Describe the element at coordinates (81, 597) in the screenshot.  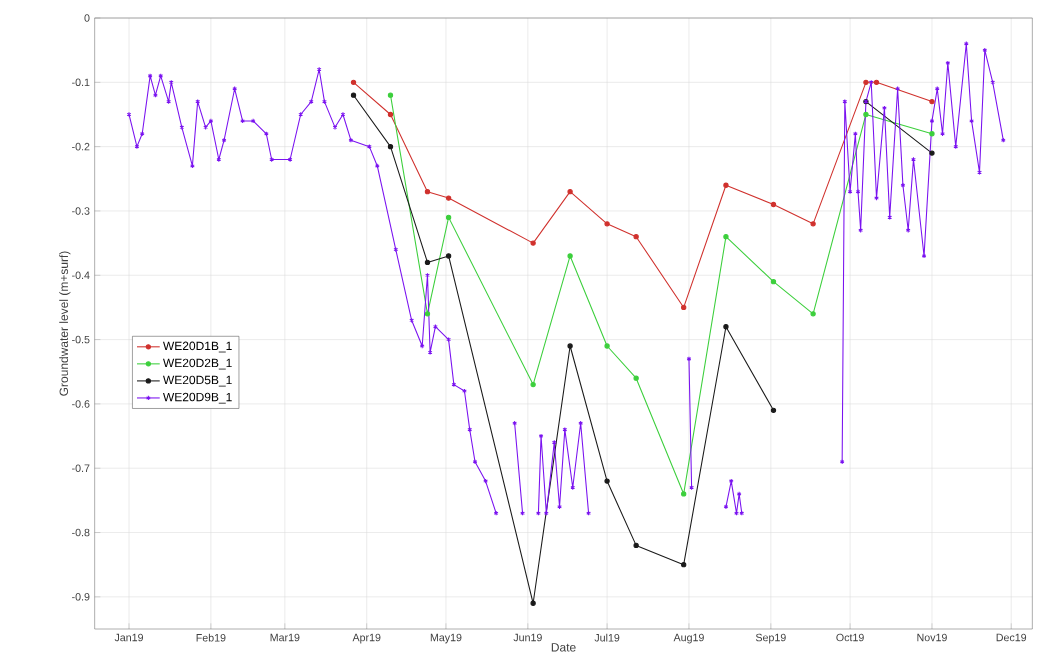
I see `y-tick-label: -0.9` at that location.